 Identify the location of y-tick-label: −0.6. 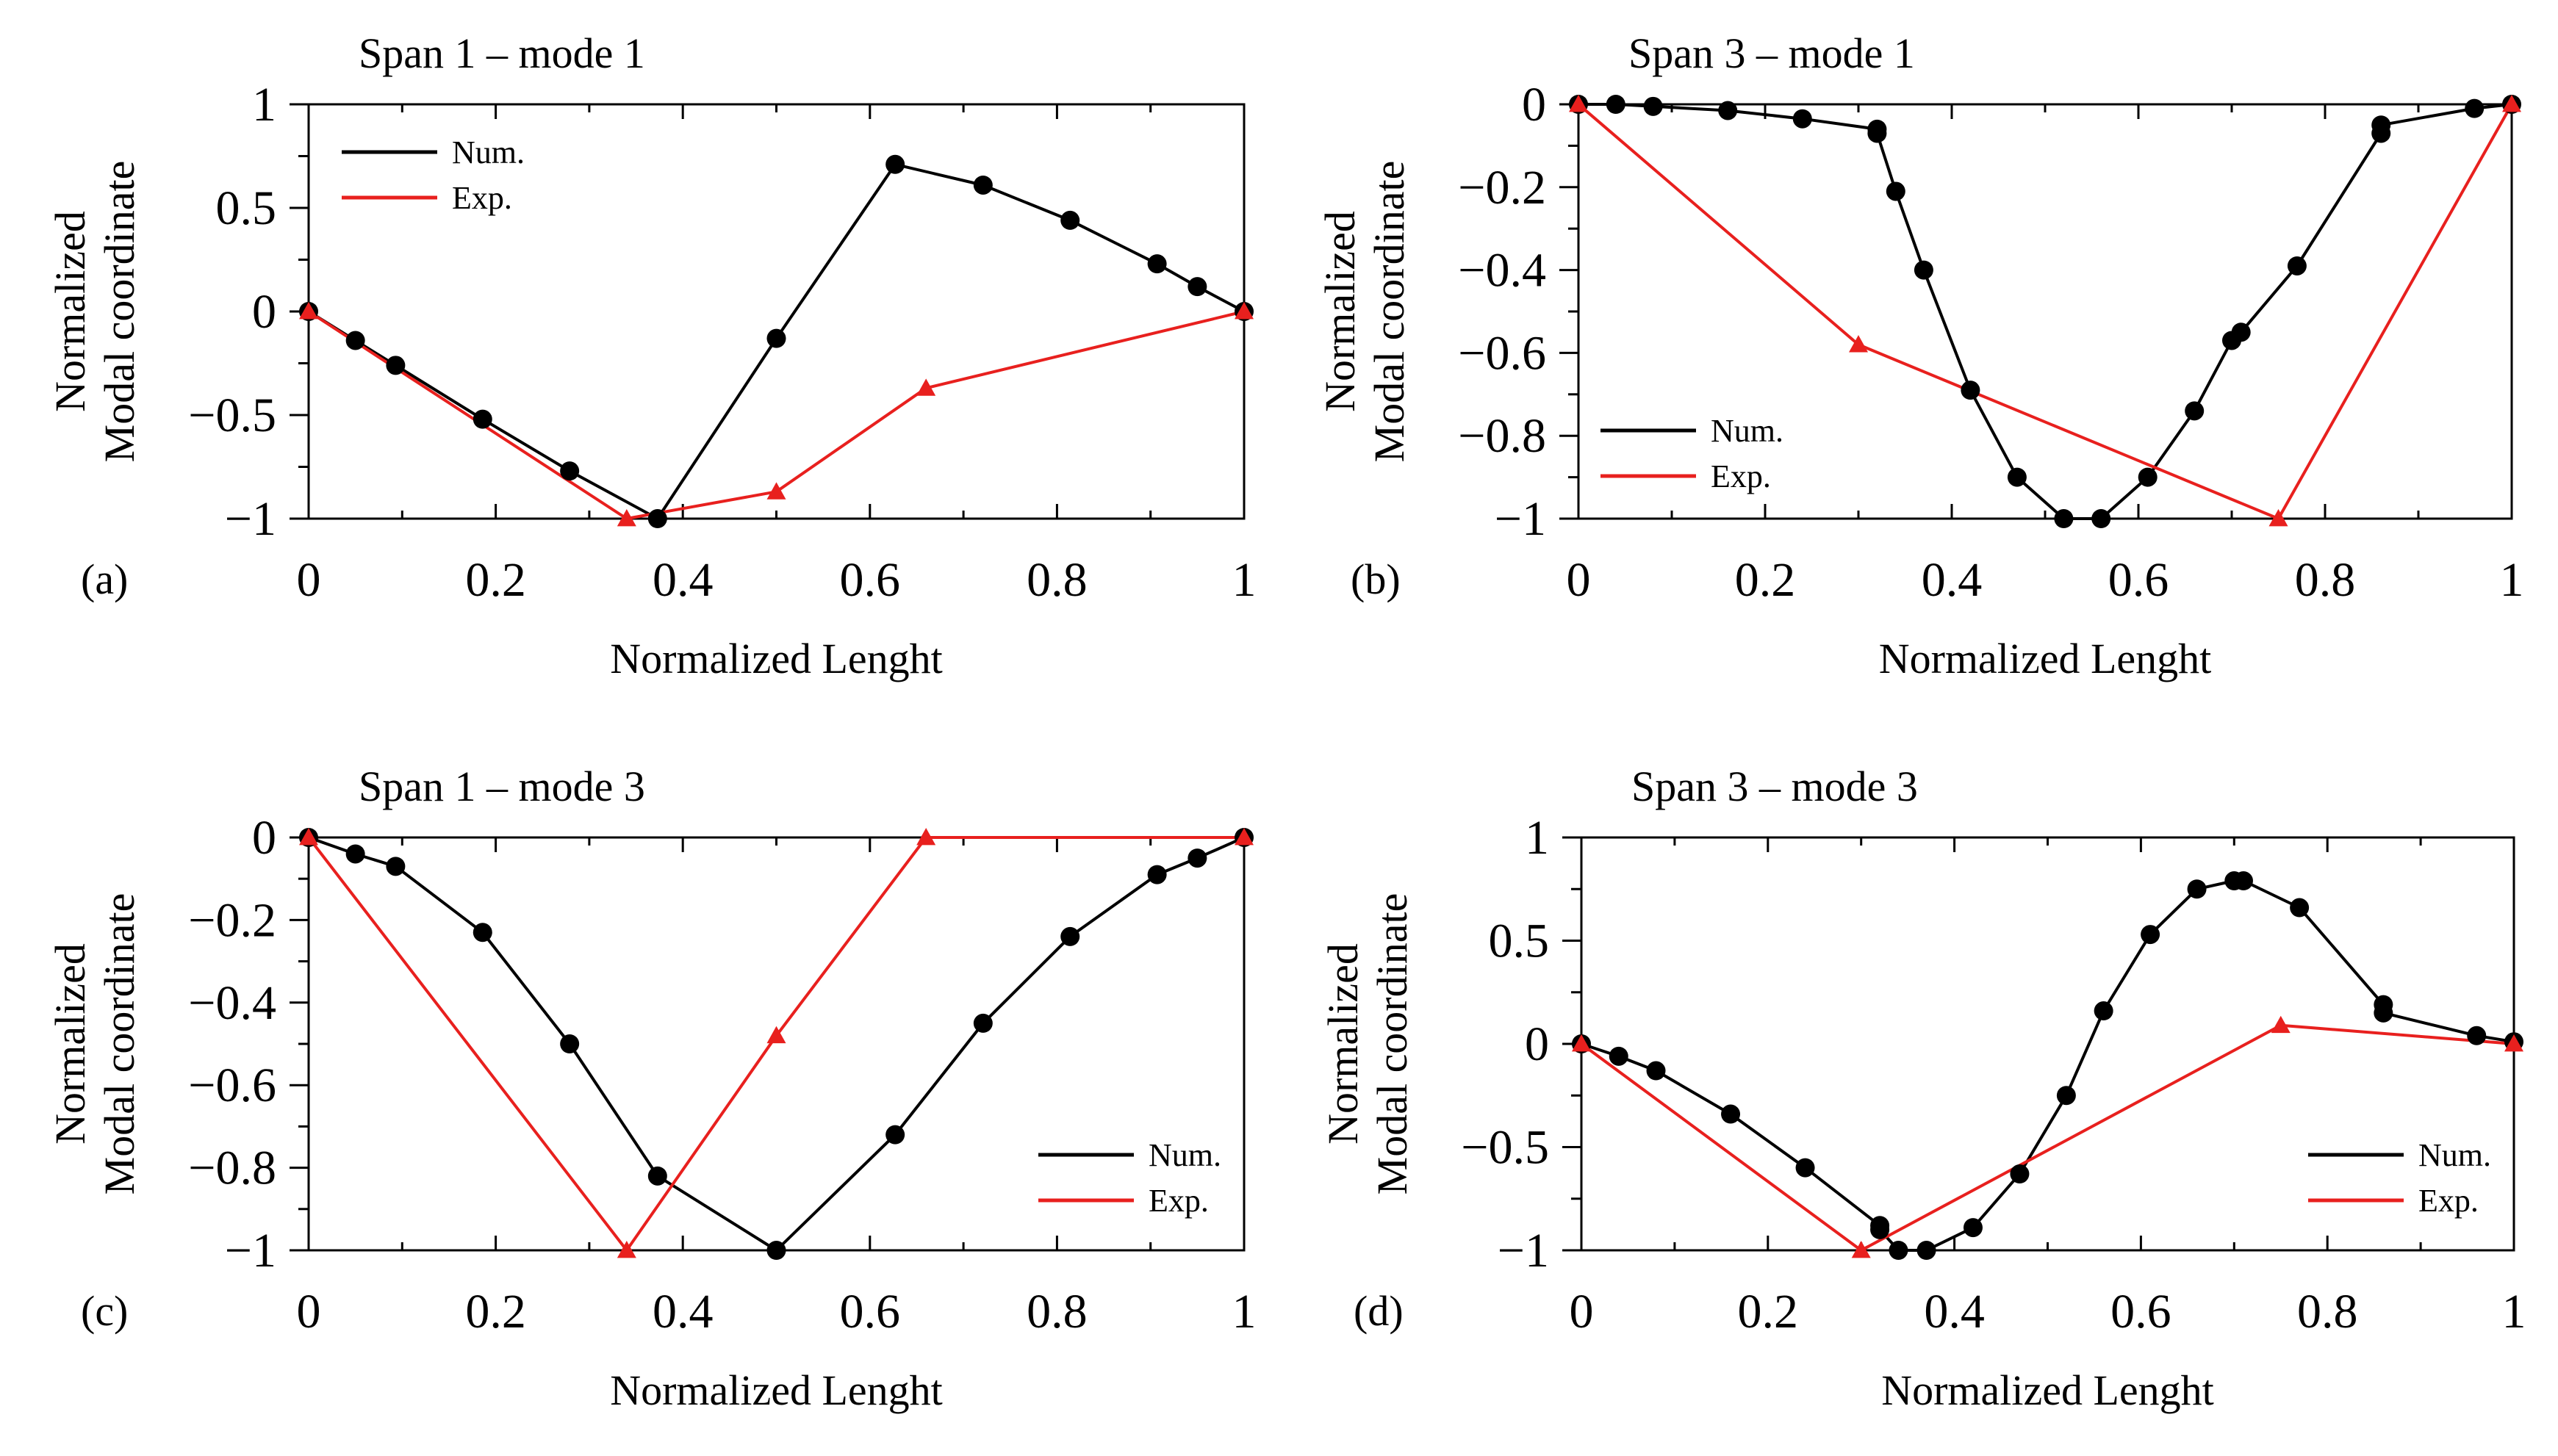
(1502, 353).